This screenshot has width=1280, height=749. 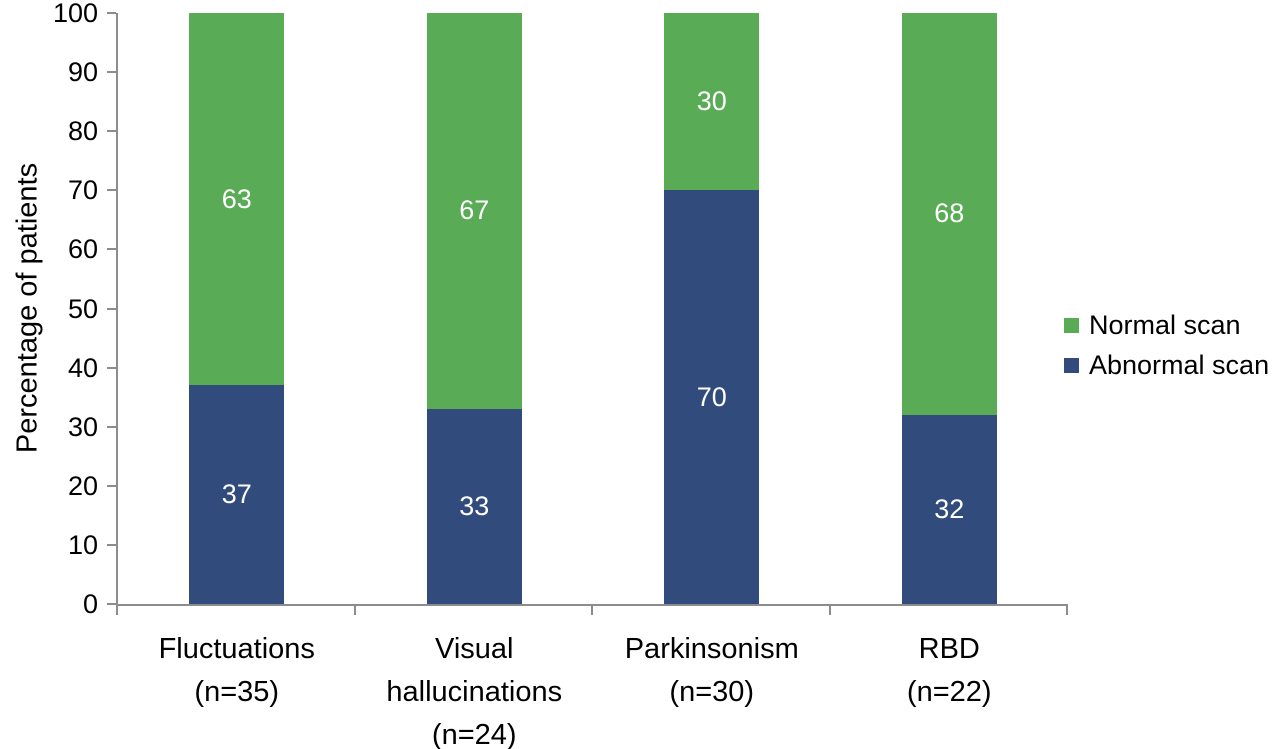 I want to click on bar-value-label: 68, so click(x=949, y=213).